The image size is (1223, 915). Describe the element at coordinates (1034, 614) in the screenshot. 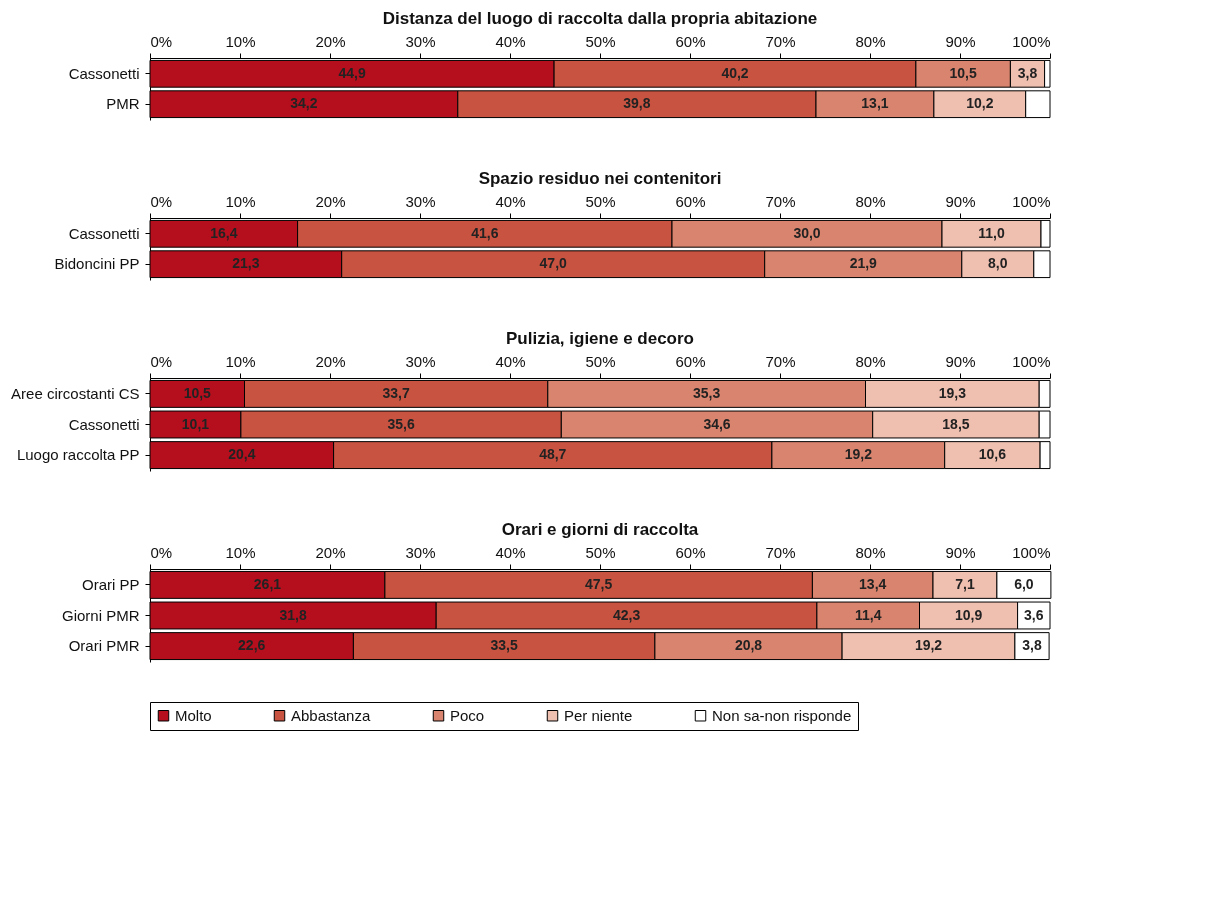

I see `data-label: 3,6` at that location.